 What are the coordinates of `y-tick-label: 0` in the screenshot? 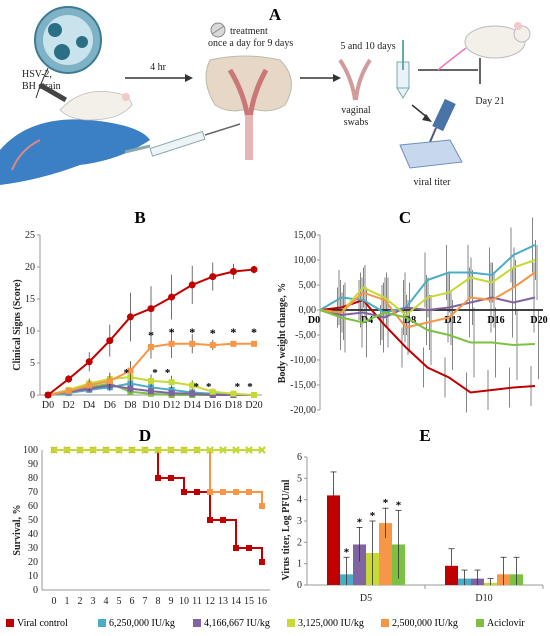 It's located at (35, 590).